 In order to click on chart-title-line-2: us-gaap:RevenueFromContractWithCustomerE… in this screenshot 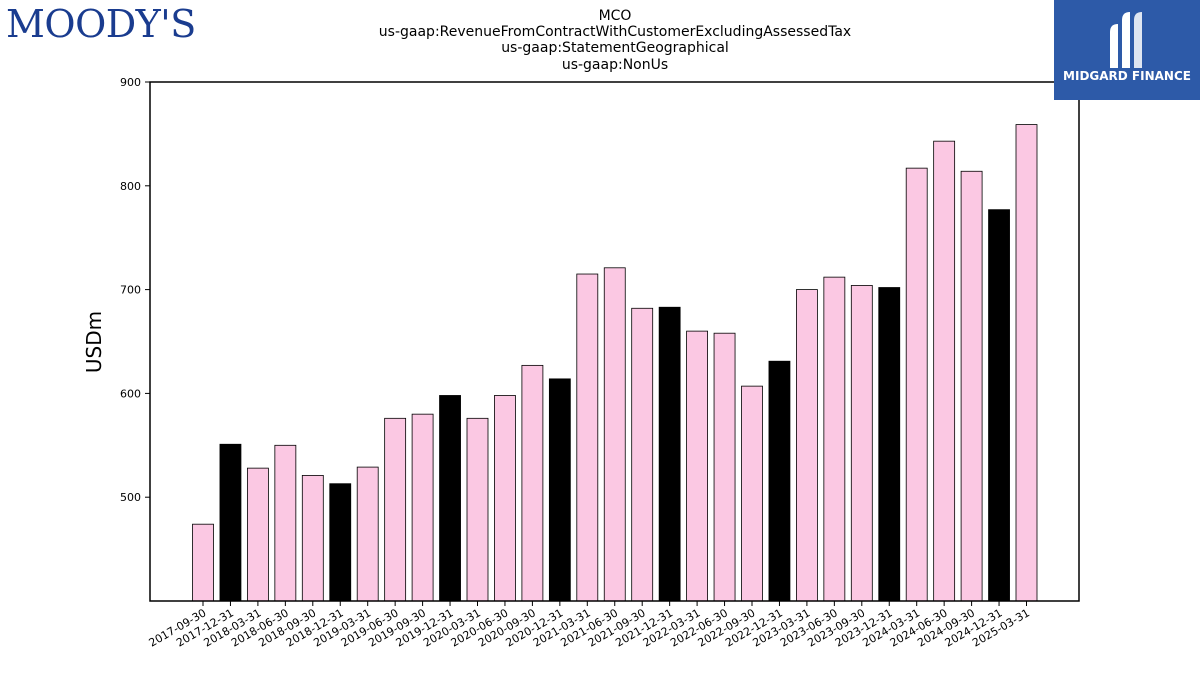, I will do `click(615, 32)`.